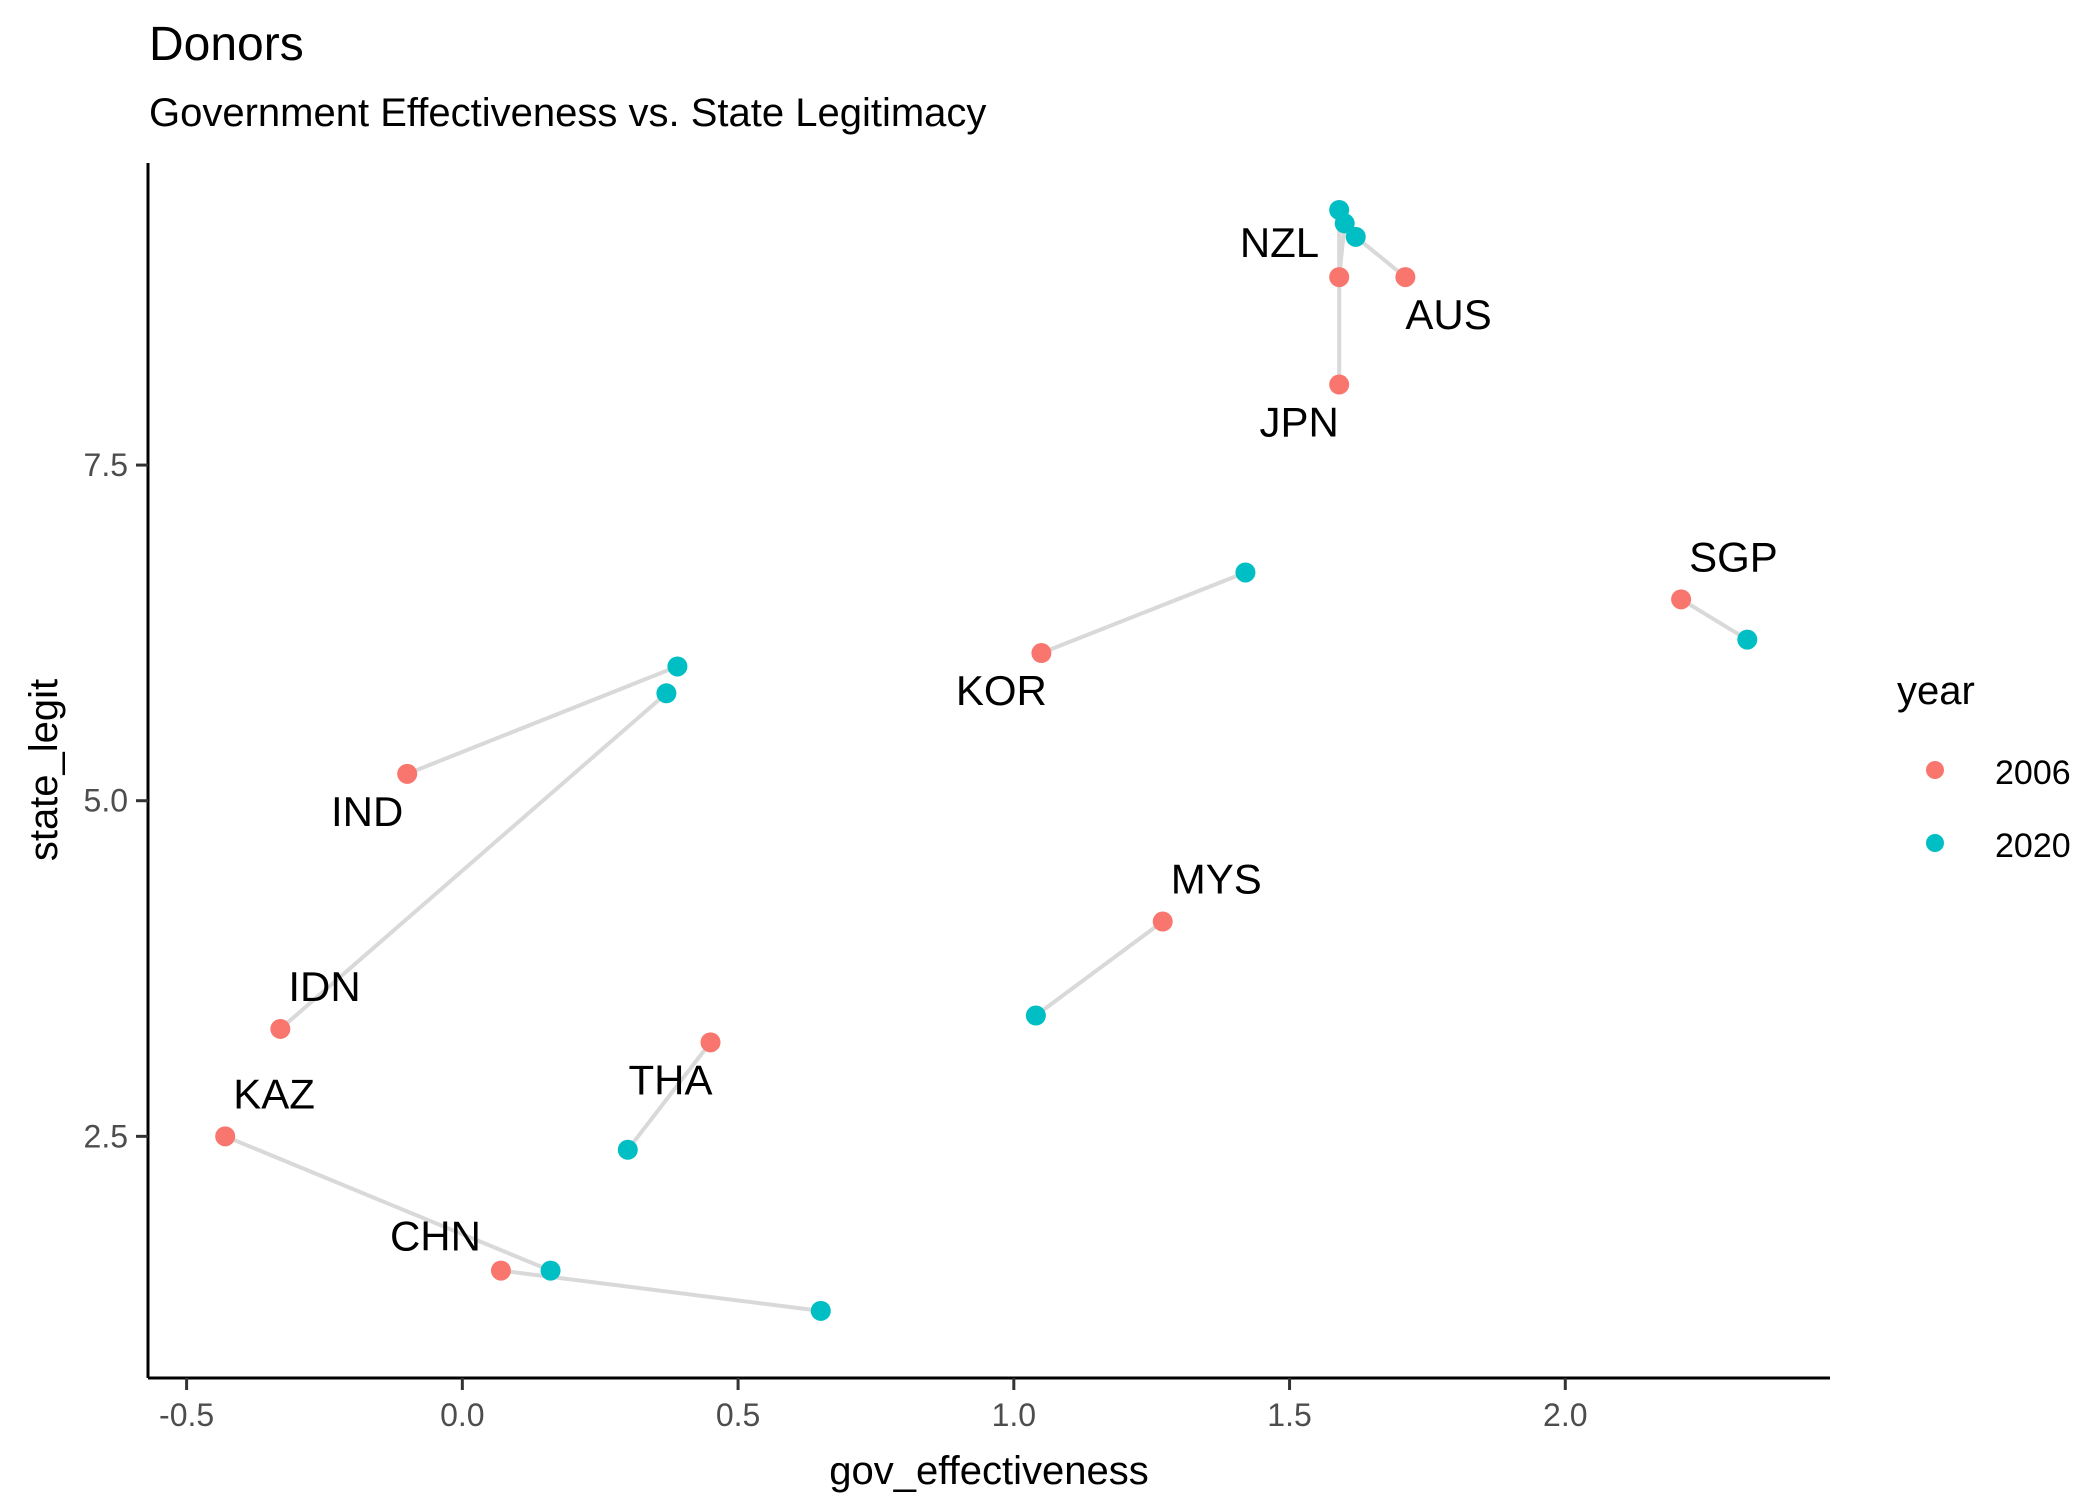 The image size is (2099, 1504). Describe the element at coordinates (738, 1415) in the screenshot. I see `x-tick-label: 0.5` at that location.